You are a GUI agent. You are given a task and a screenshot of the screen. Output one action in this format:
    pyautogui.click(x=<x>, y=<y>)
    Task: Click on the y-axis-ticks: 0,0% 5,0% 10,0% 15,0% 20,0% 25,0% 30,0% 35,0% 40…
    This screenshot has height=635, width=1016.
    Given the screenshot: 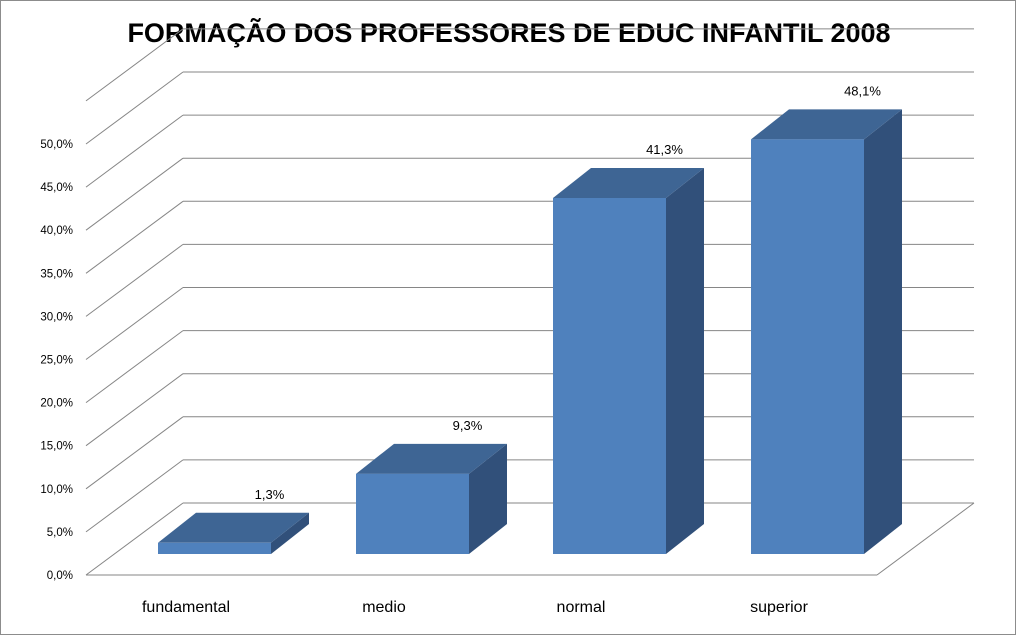 What is the action you would take?
    pyautogui.click(x=56, y=360)
    